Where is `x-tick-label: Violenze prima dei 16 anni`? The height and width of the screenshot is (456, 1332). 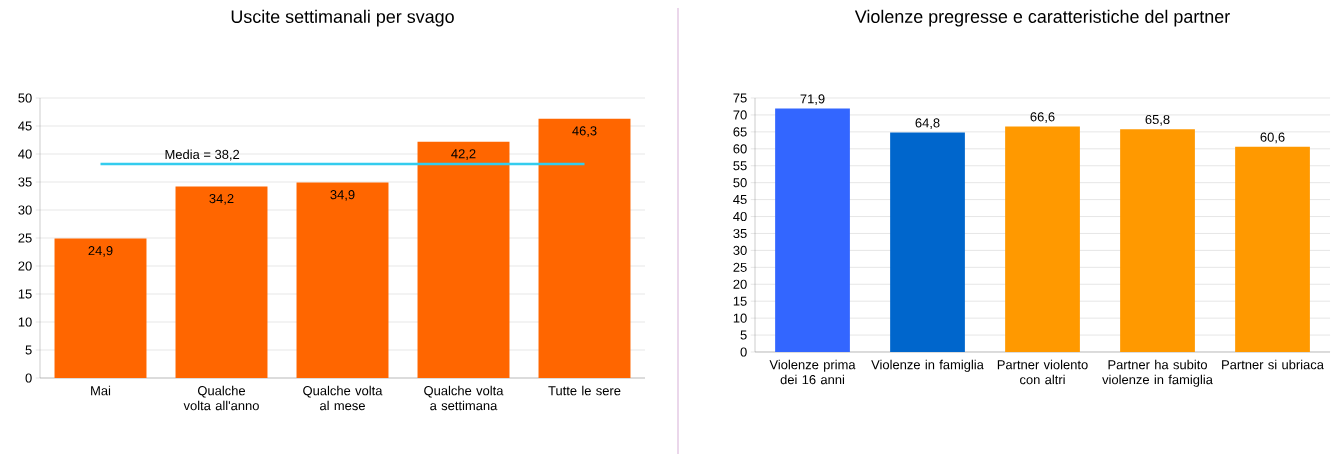
x-tick-label: Violenze prima dei 16 anni is located at coordinates (812, 372).